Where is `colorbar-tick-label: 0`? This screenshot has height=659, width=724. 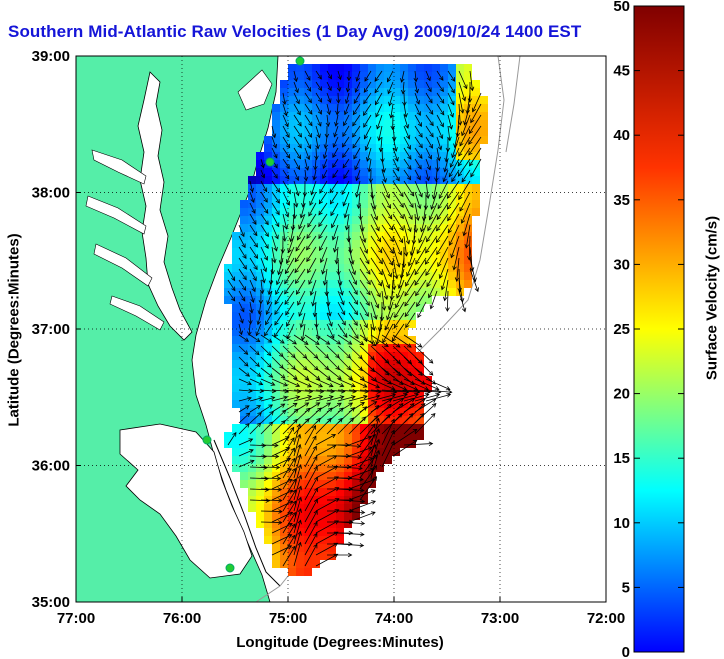 colorbar-tick-label: 0 is located at coordinates (626, 651).